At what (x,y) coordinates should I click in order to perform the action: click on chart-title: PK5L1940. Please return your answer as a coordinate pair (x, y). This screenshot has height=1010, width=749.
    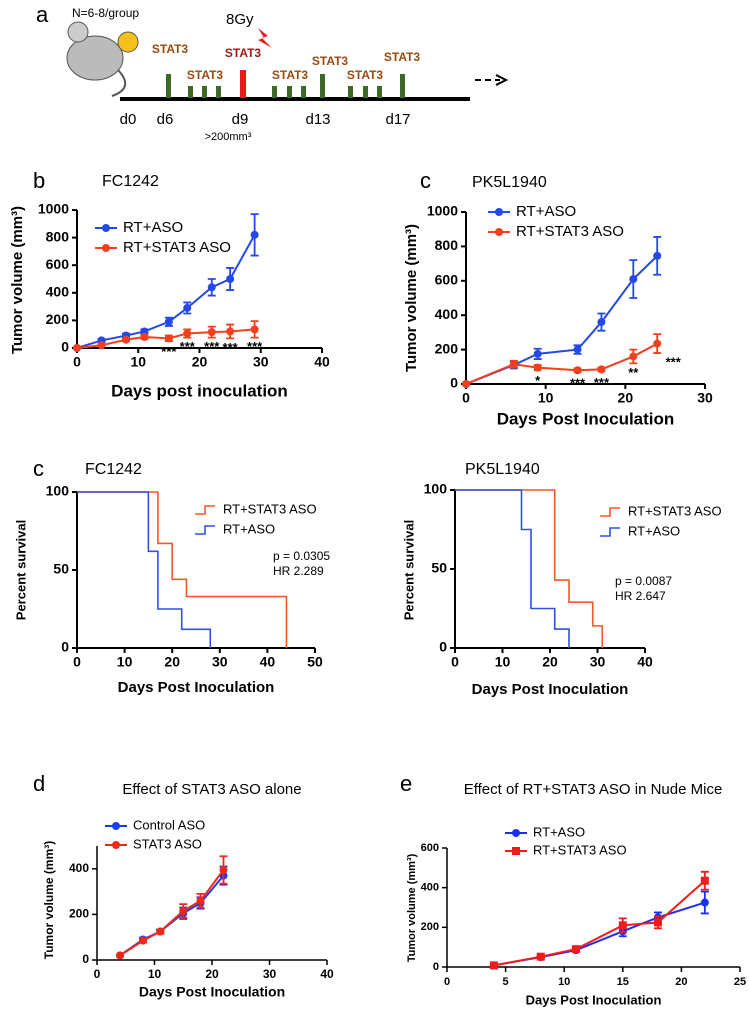
    Looking at the image, I should click on (509, 182).